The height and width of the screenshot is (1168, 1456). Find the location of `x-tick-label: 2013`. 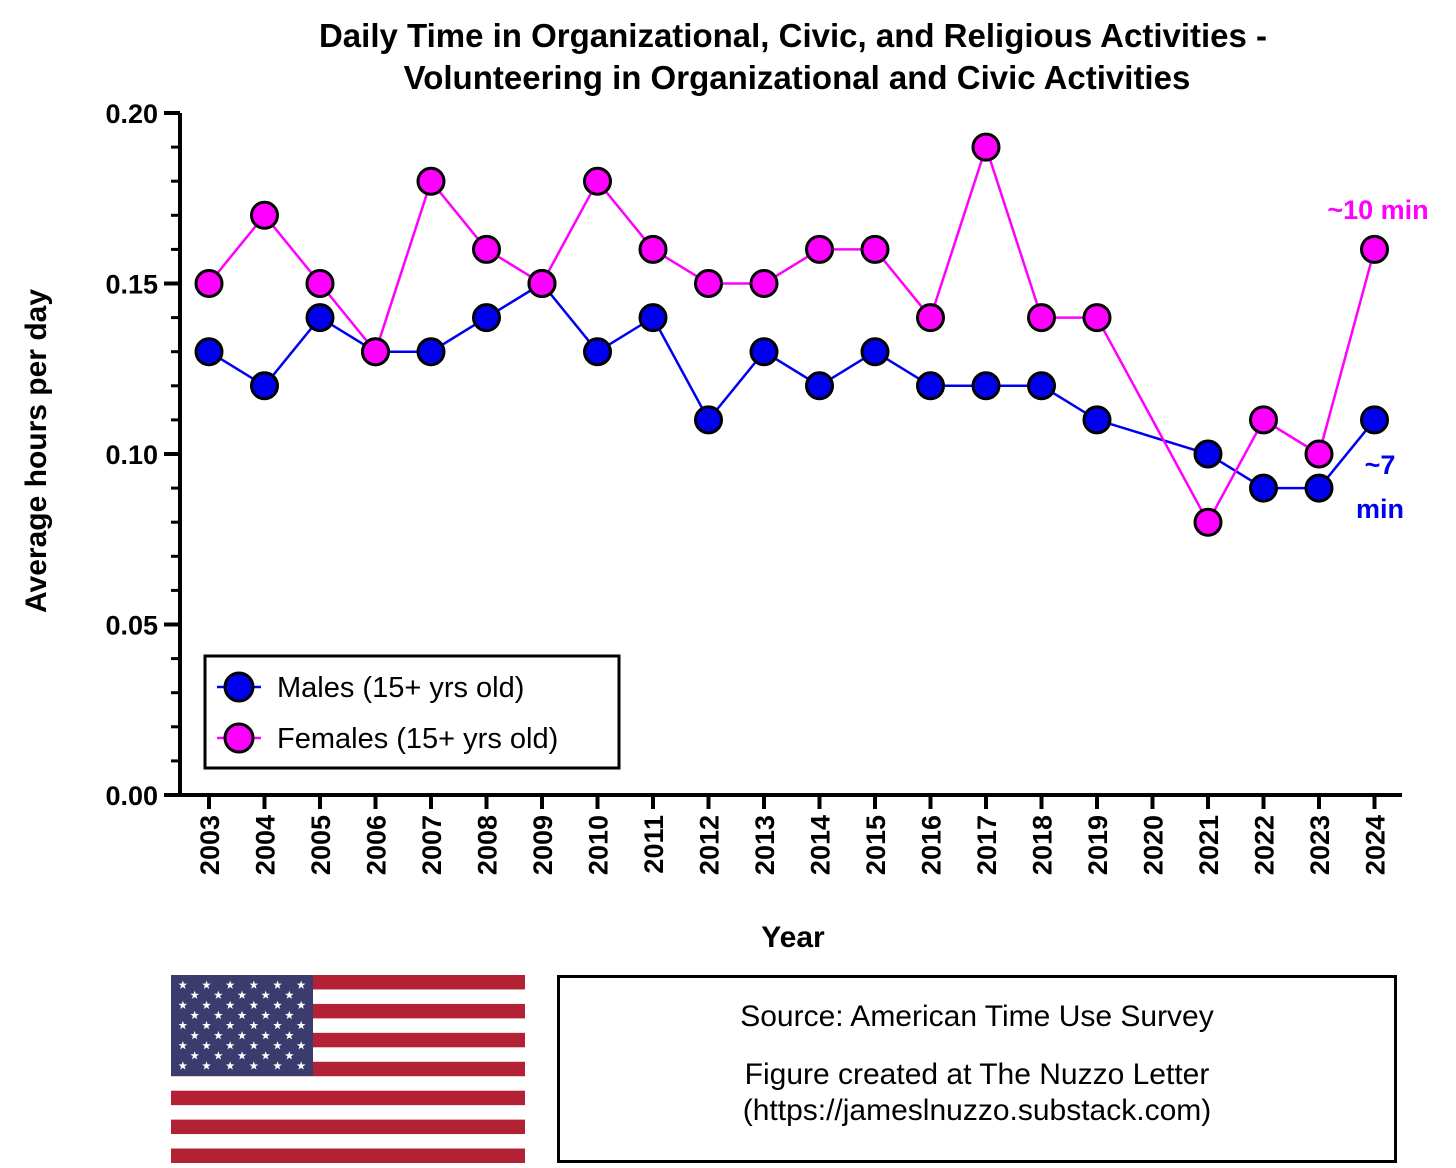

x-tick-label: 2013 is located at coordinates (765, 845).